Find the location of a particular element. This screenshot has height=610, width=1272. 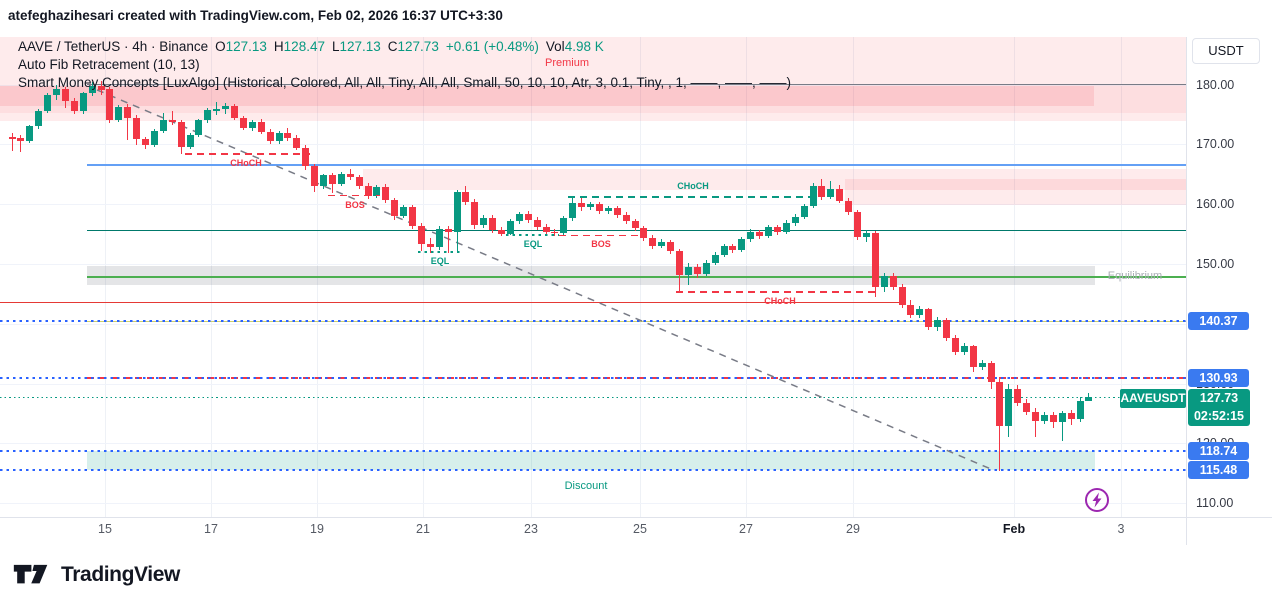

time-tick: 27 is located at coordinates (746, 529).